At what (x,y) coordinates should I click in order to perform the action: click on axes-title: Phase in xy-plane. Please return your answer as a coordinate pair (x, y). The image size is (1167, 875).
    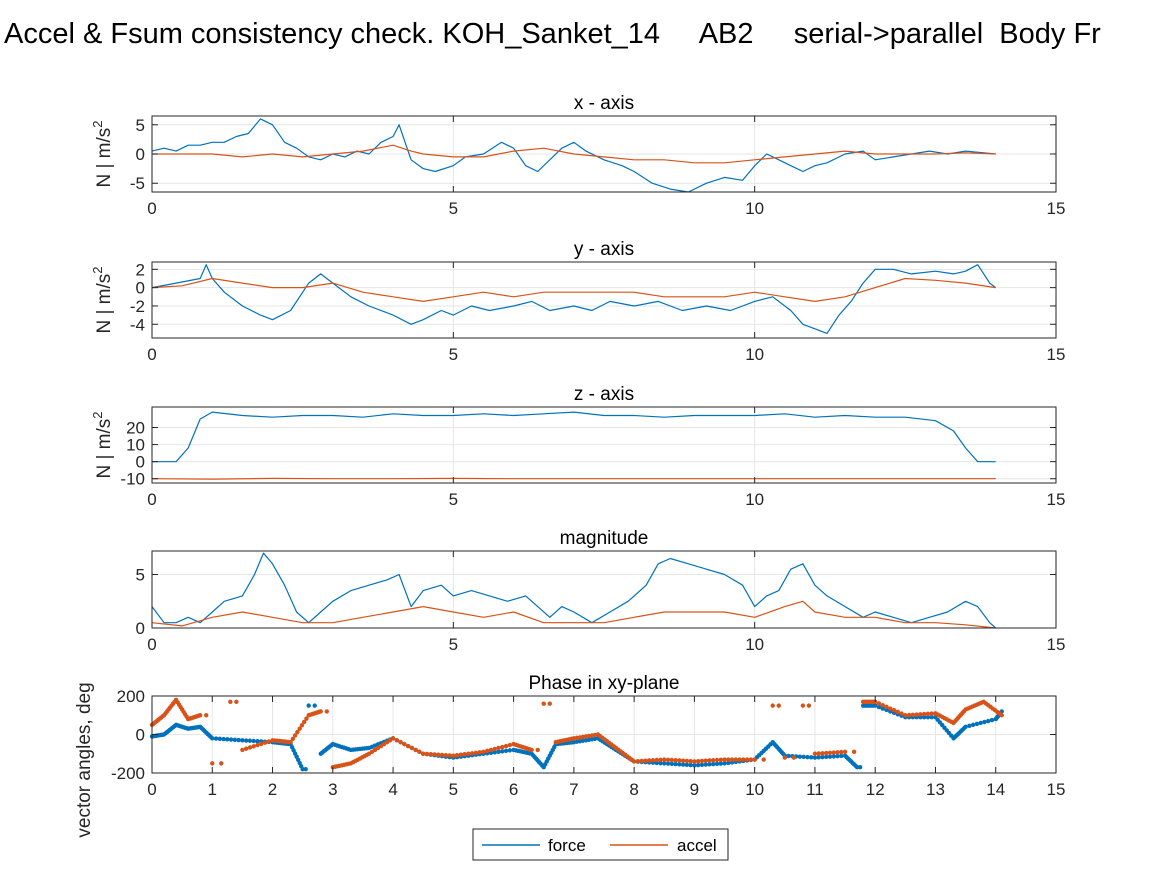
    Looking at the image, I should click on (603, 683).